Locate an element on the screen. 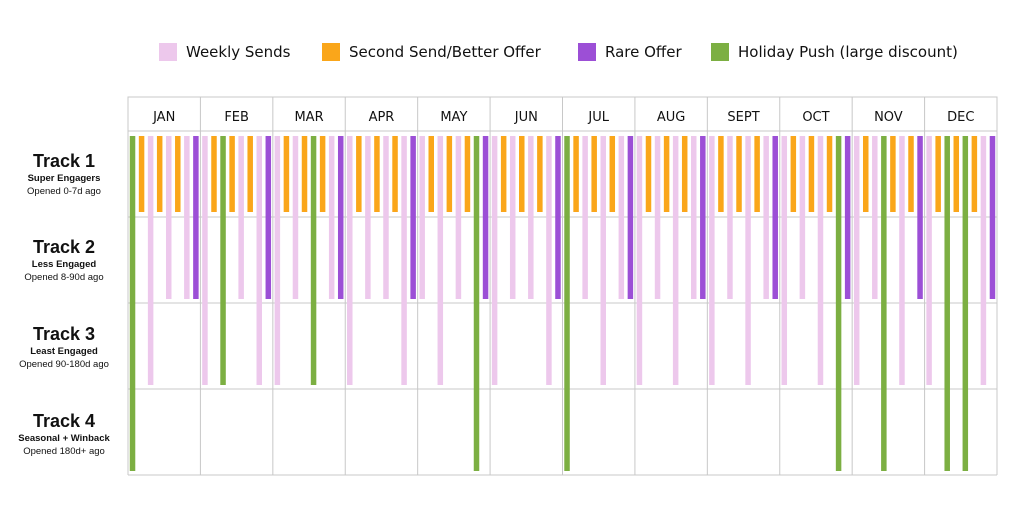 The width and height of the screenshot is (1024, 517). track-subtitle: Less Engaged is located at coordinates (64, 264).